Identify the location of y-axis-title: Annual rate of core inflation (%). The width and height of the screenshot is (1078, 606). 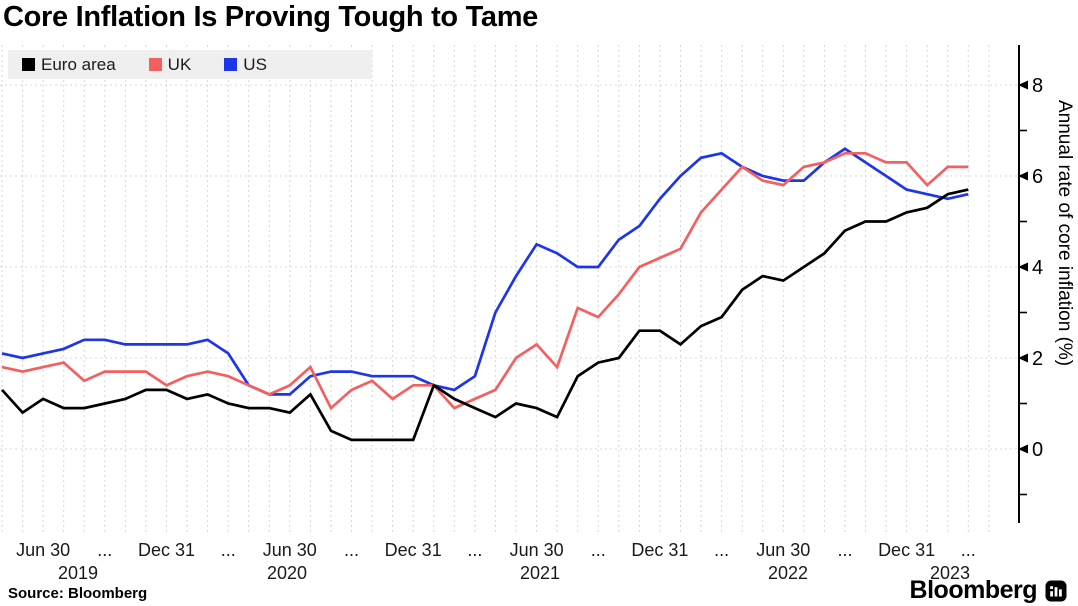
(1064, 233).